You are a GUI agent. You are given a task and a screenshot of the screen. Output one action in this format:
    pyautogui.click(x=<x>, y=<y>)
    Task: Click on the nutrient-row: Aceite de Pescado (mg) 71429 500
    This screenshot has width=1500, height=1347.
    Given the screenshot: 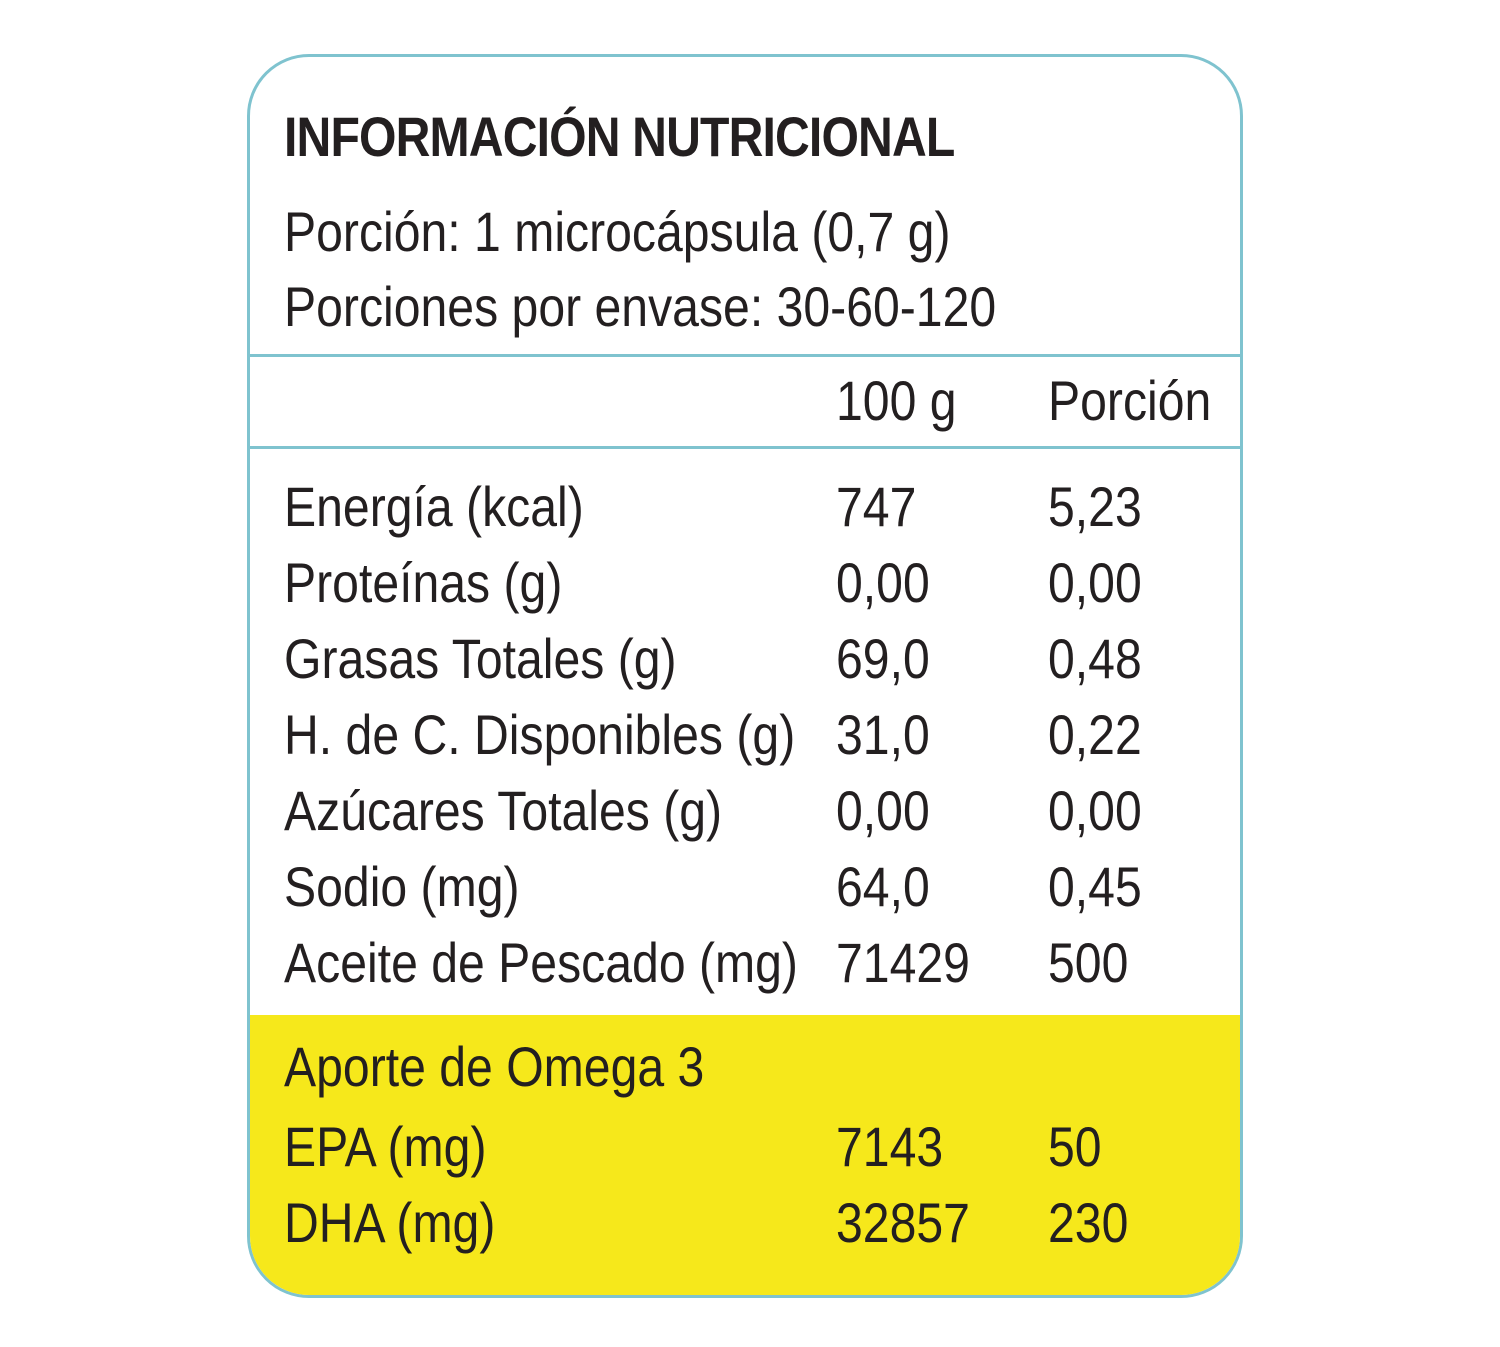 What is the action you would take?
    pyautogui.click(x=745, y=963)
    